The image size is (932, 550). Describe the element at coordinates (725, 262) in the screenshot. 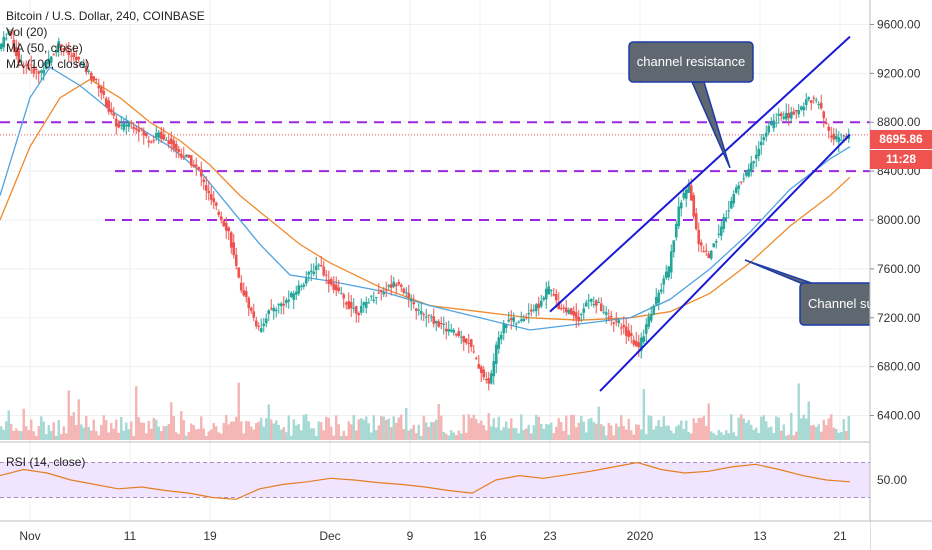

I see `channel-support-line` at that location.